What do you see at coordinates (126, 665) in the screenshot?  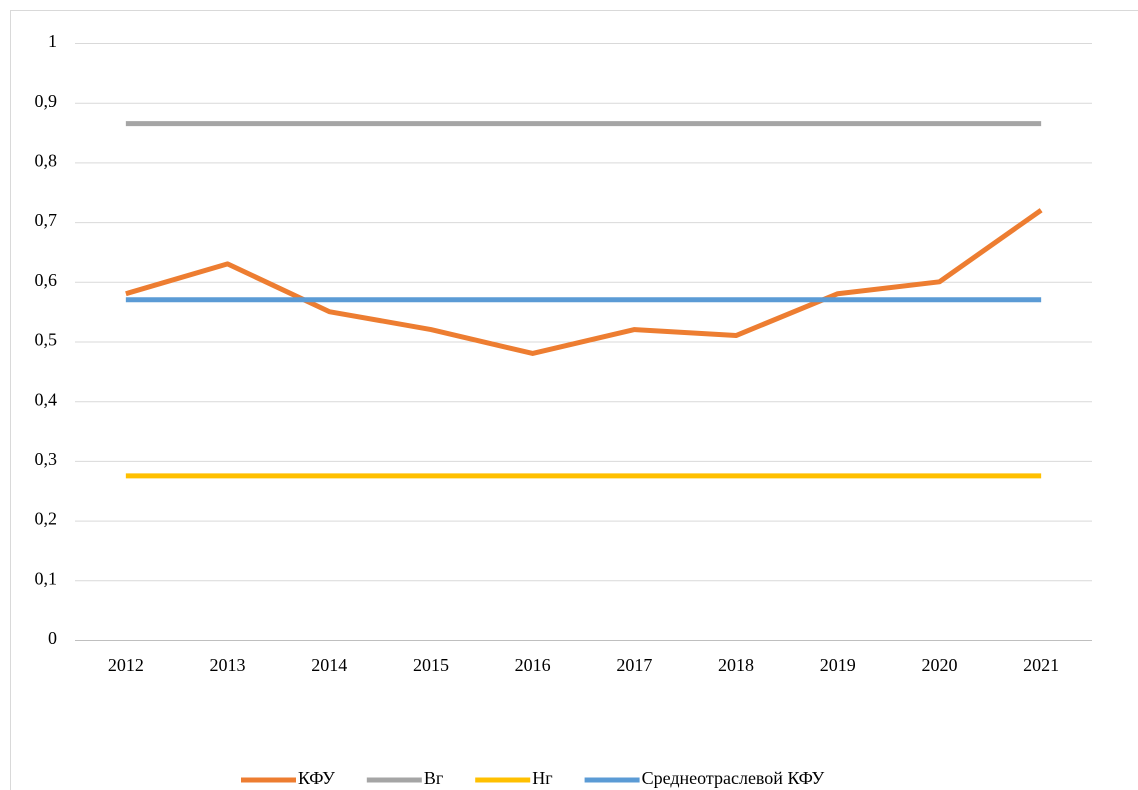 I see `x-tick-label: 2012` at bounding box center [126, 665].